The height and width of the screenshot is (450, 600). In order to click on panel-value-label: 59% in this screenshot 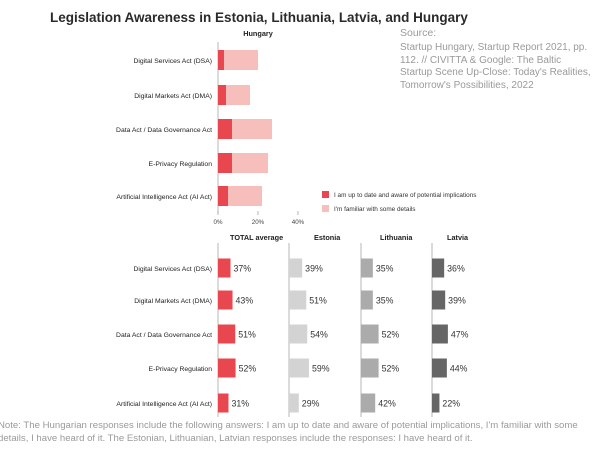, I will do `click(321, 369)`.